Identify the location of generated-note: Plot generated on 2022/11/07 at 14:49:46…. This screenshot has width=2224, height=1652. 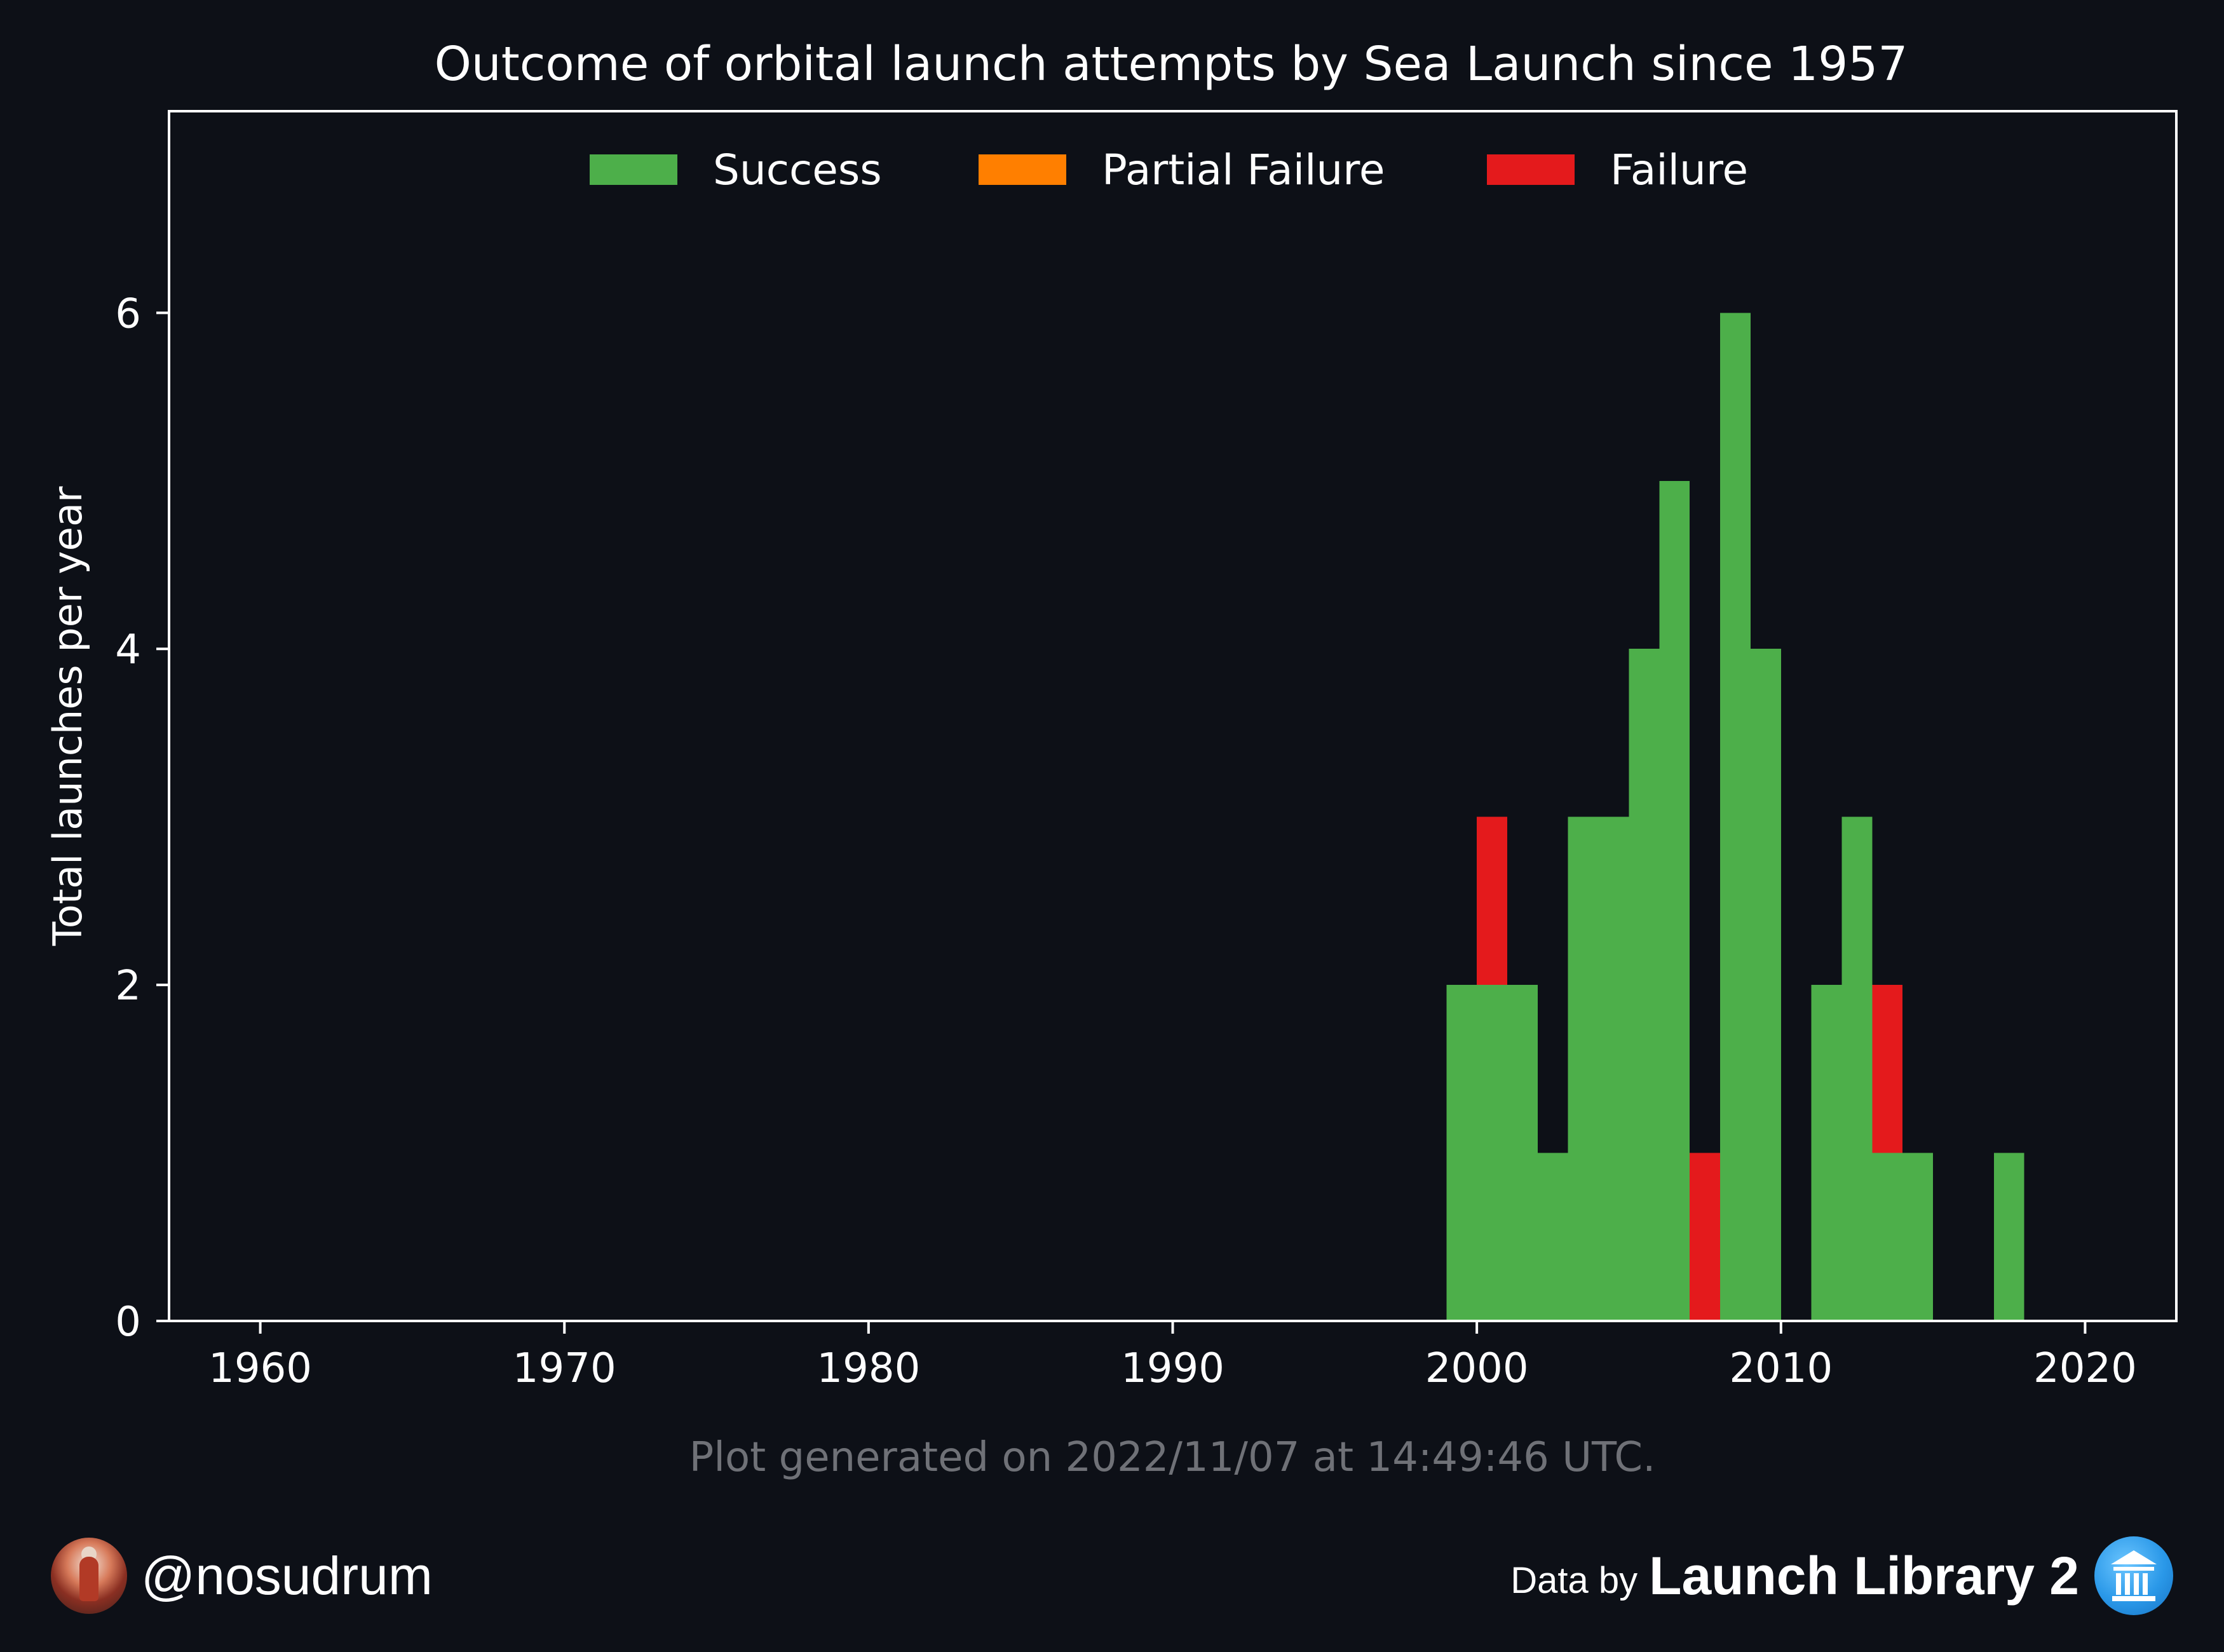
(1172, 1457).